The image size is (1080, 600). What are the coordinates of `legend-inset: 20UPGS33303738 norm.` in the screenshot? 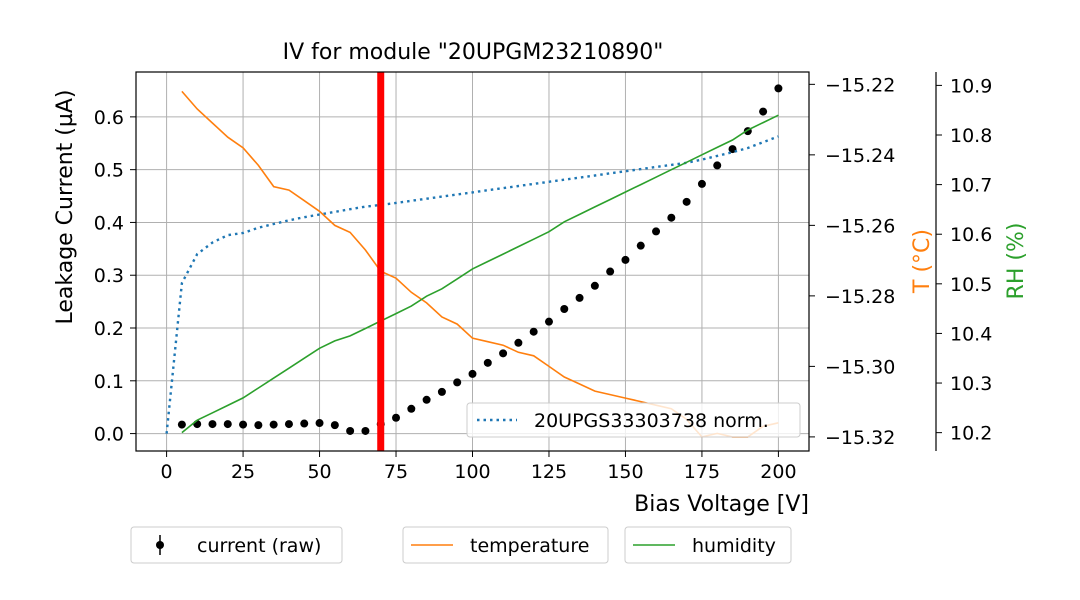 It's located at (633, 420).